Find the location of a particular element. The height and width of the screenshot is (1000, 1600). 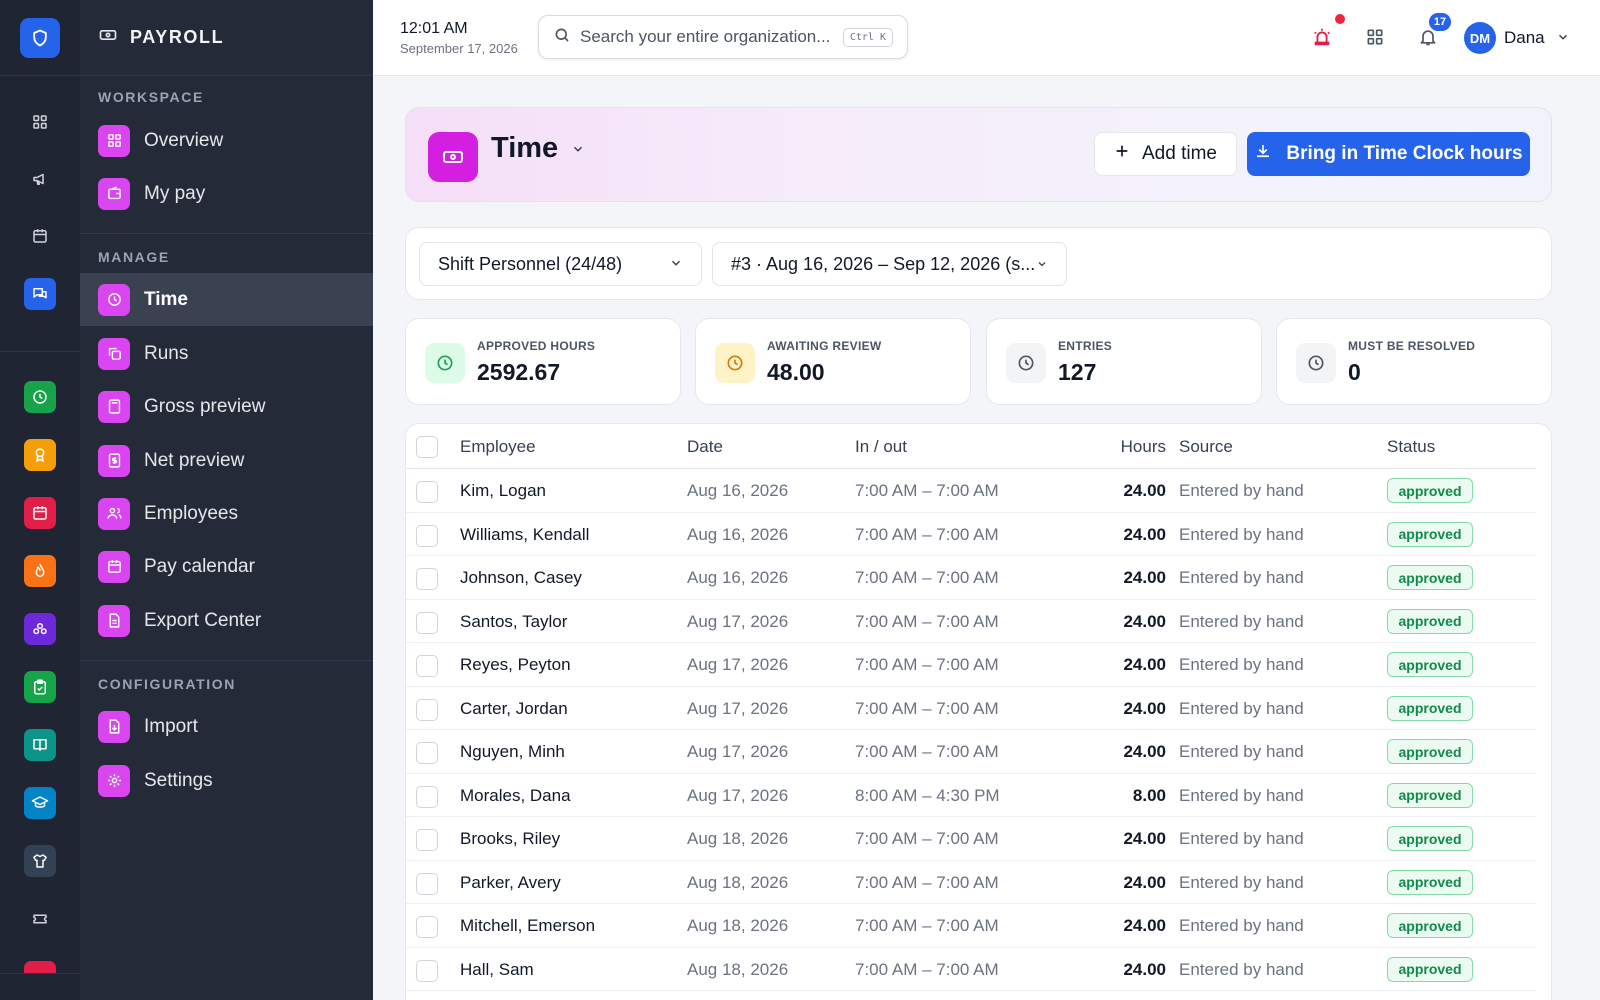

employee-name: Reyes, Peyton is located at coordinates (515, 664).